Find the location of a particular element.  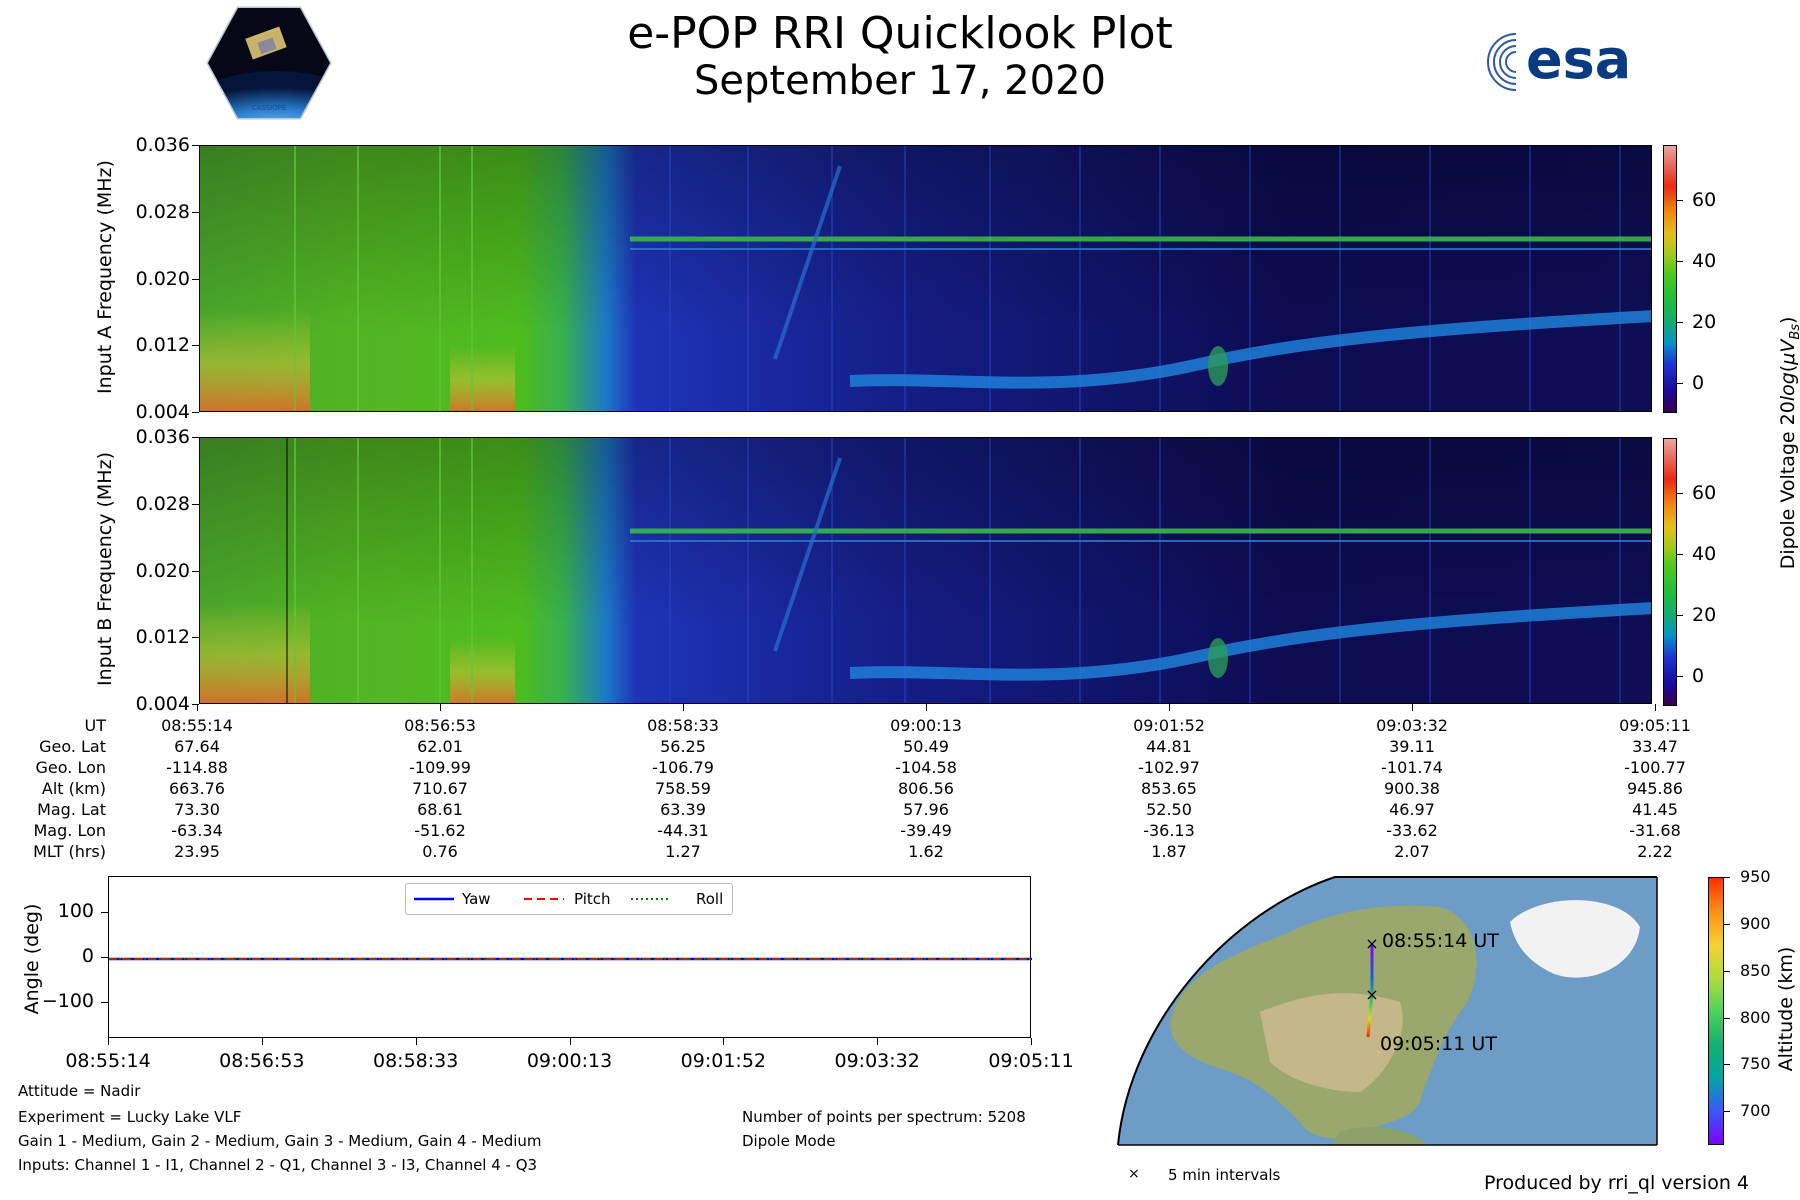

cassiope-logo-text: CASSIOPE is located at coordinates (269, 108).